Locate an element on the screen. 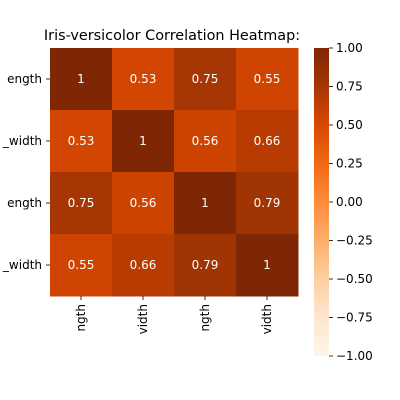 Image resolution: width=400 pixels, height=400 pixels. colorbar-tick-label: 0.25 is located at coordinates (349, 164).